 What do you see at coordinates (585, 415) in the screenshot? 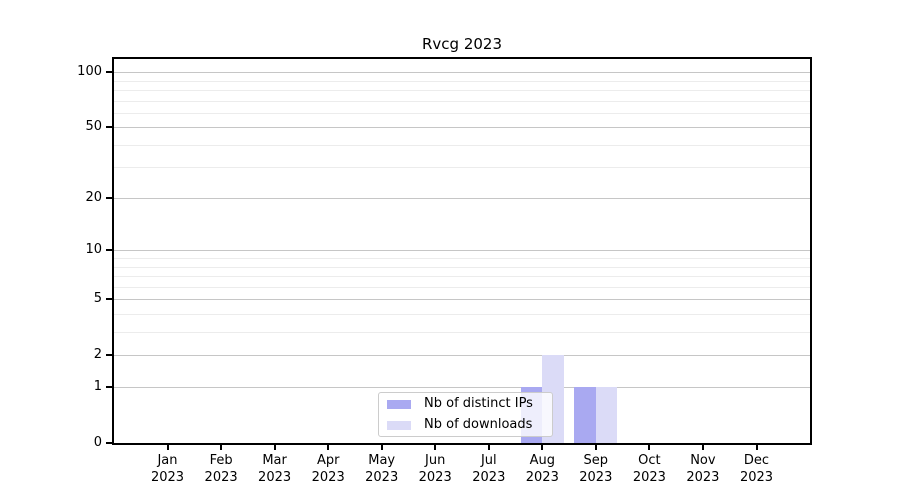
I see `bar-nb-of-distinct-ips-sep-2023` at bounding box center [585, 415].